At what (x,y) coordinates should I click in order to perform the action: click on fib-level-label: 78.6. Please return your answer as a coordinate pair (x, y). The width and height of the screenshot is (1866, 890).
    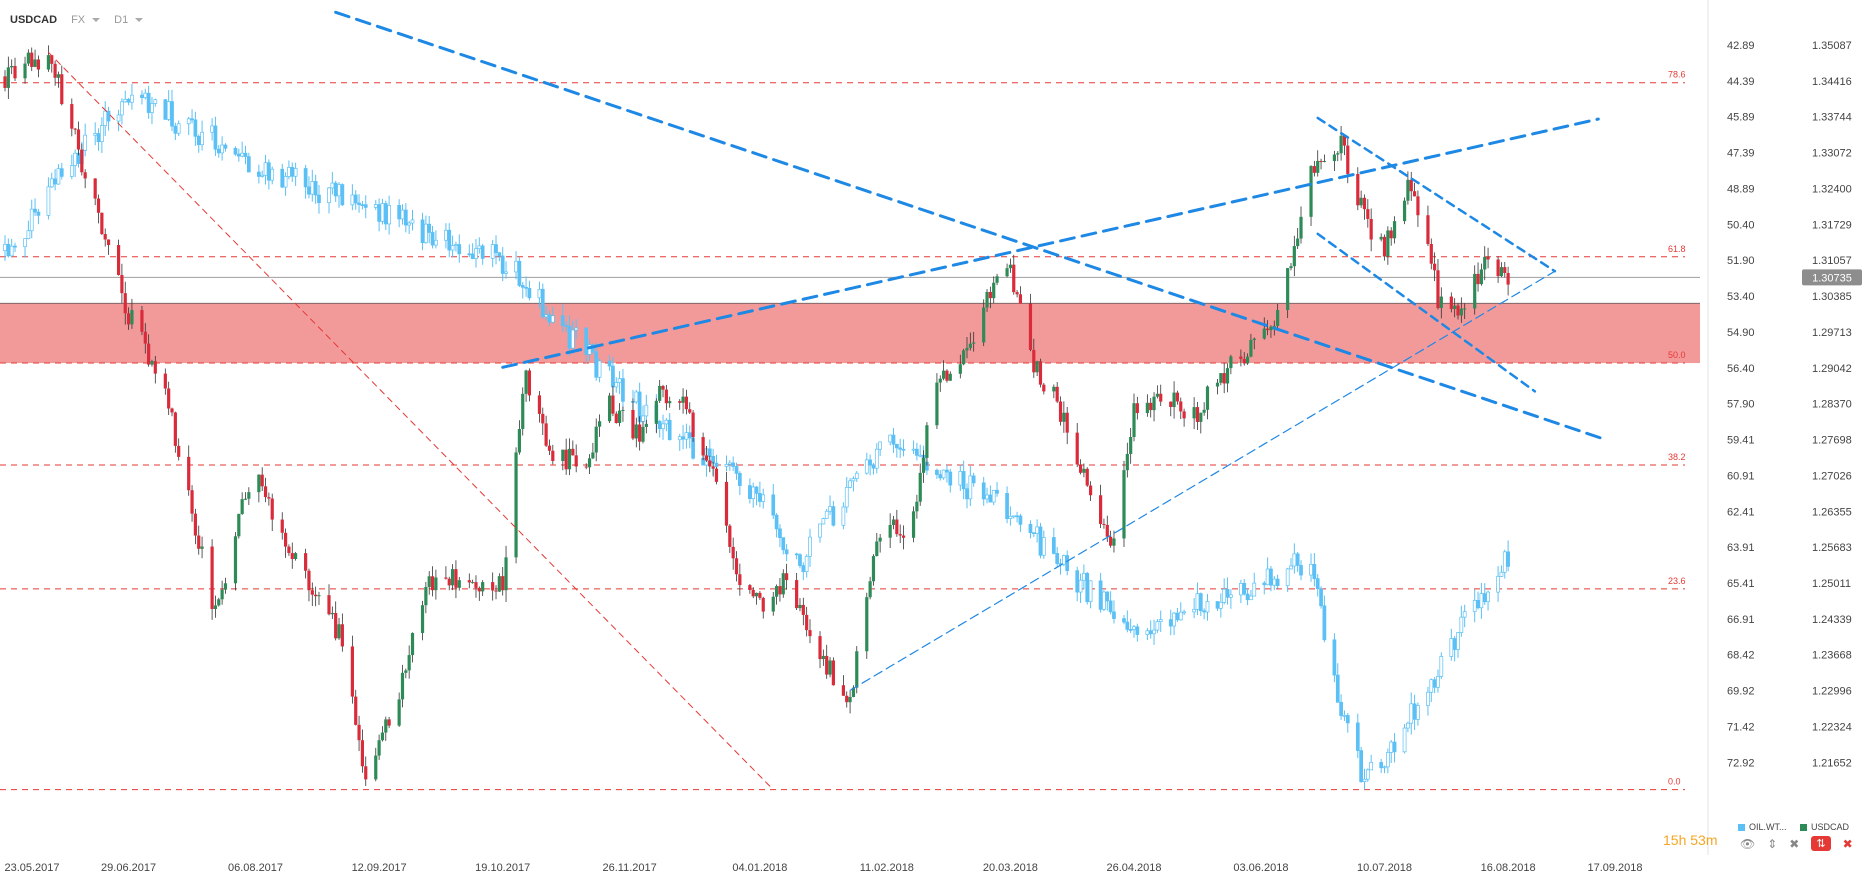
    Looking at the image, I should click on (1677, 75).